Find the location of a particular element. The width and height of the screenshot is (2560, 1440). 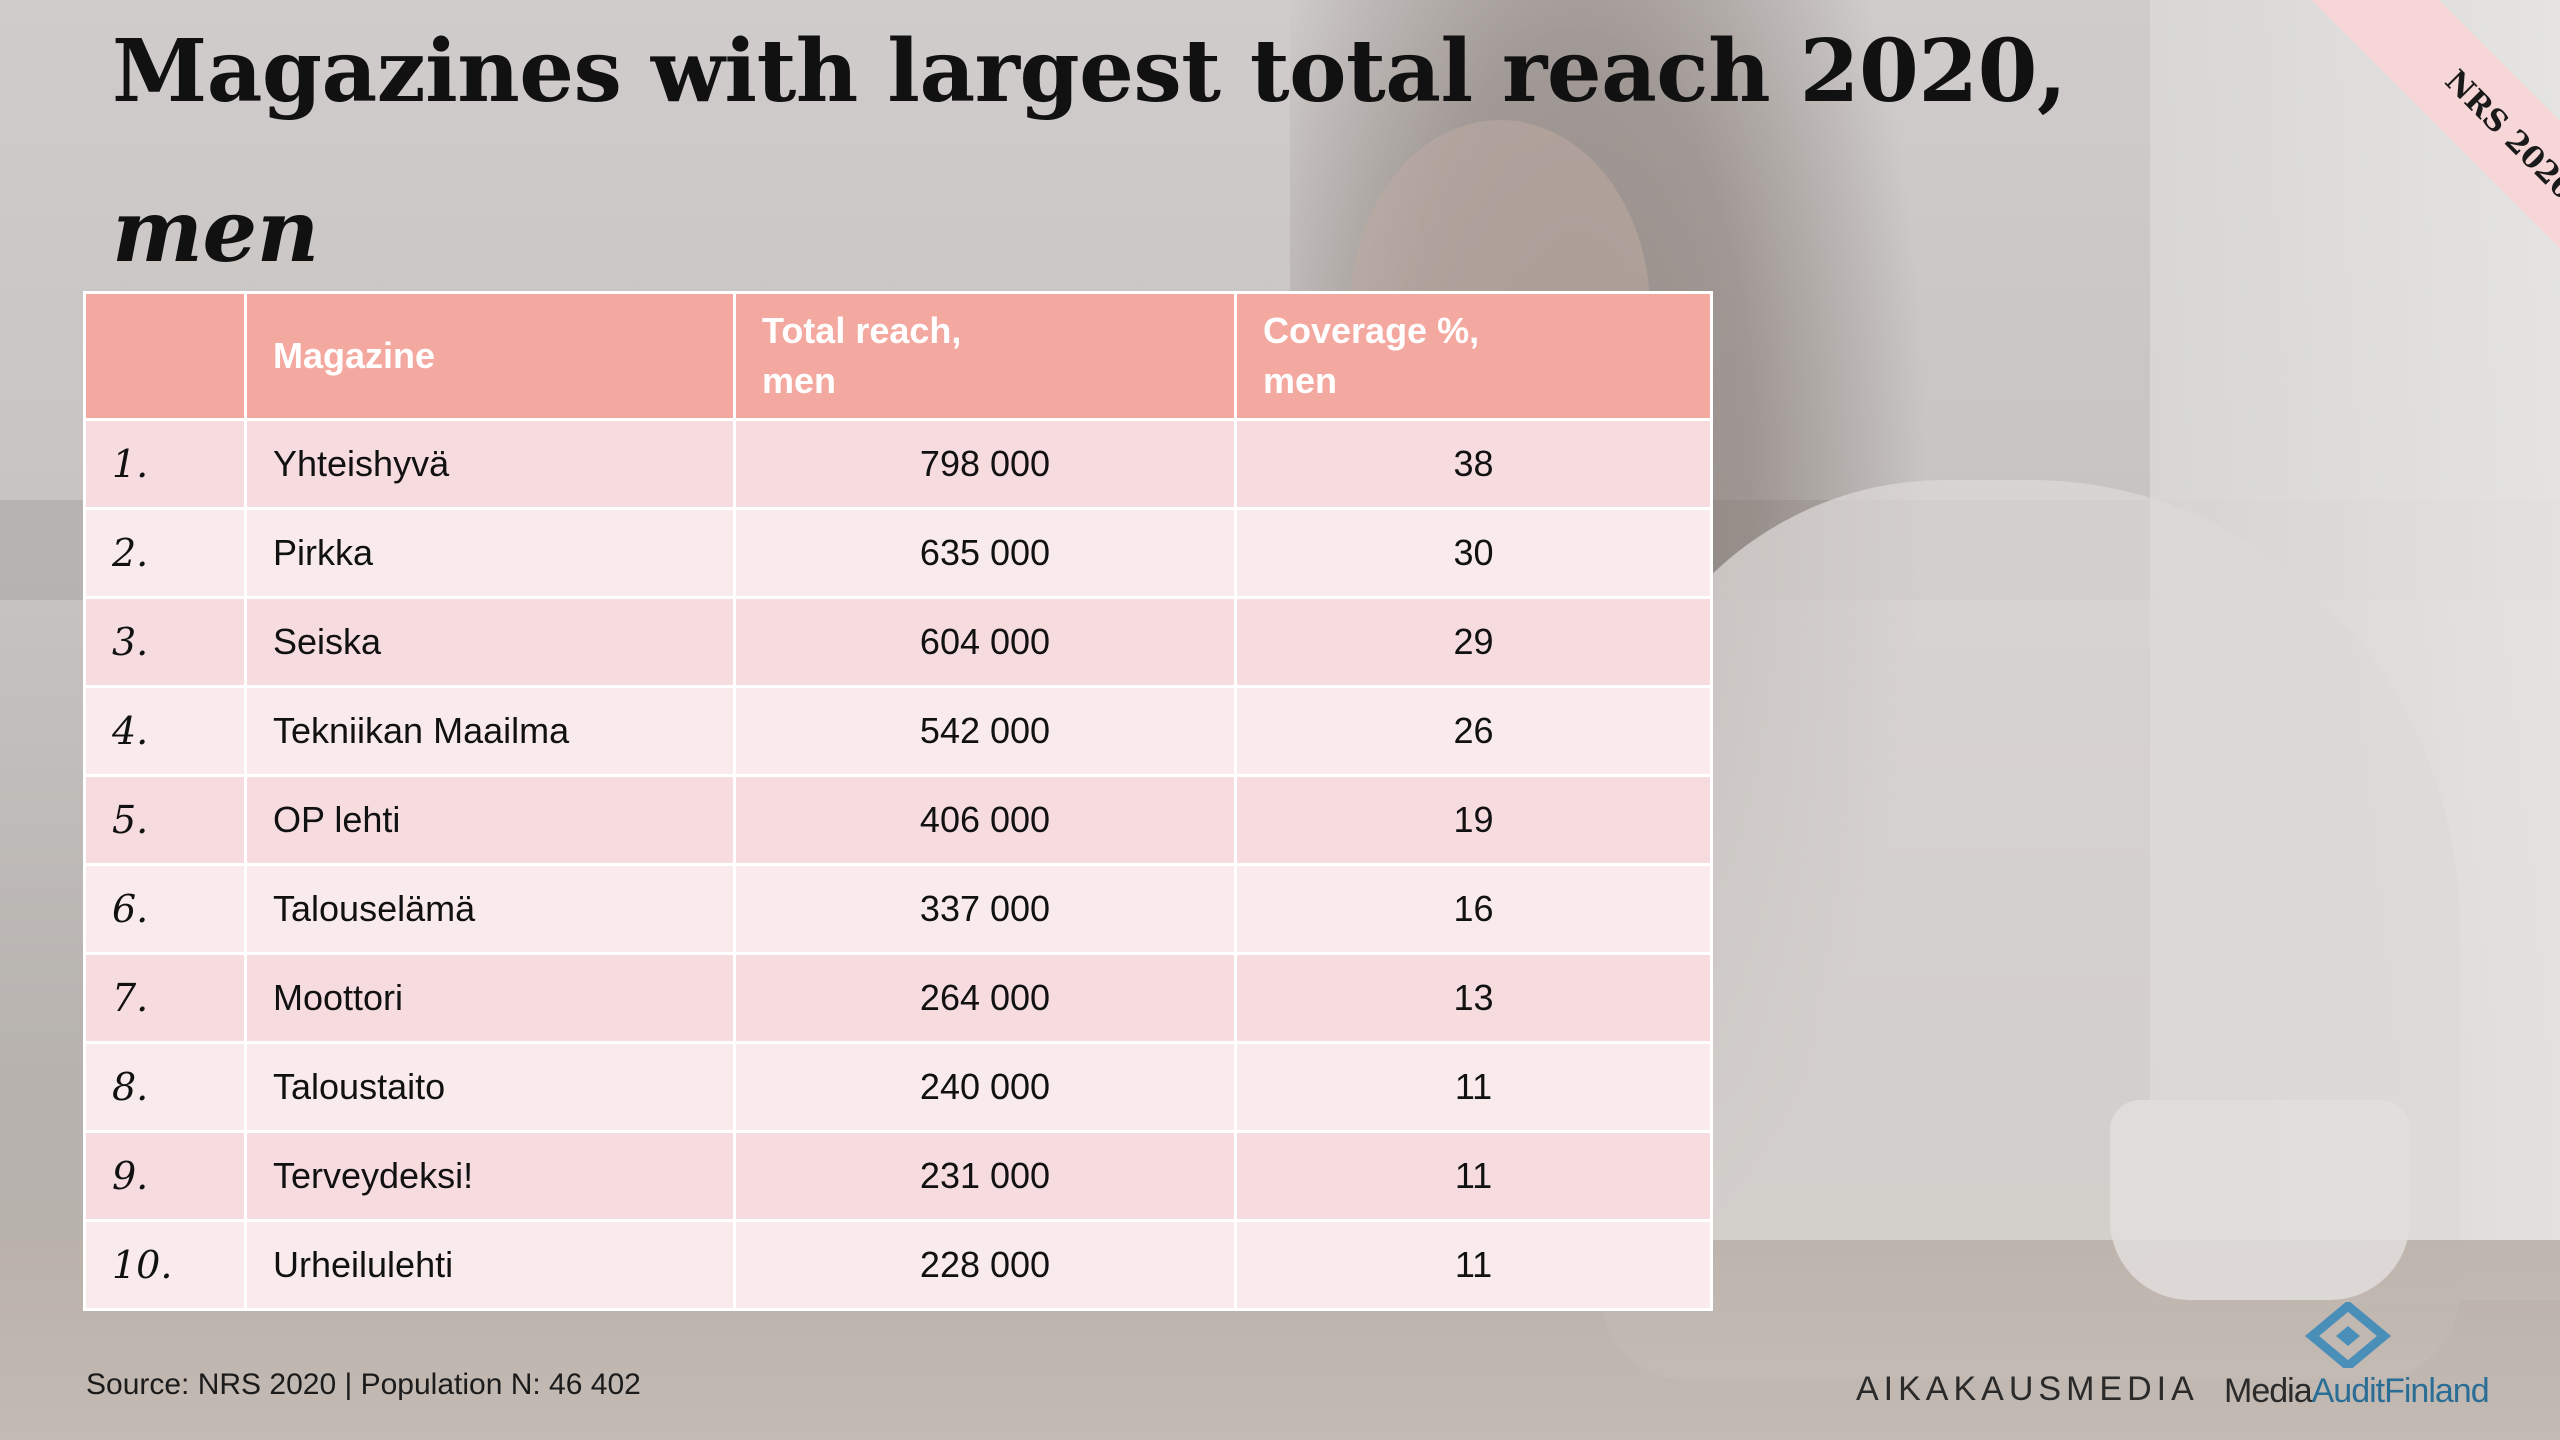

table-row: 10. Urheilulehti 228 000 11 is located at coordinates (898, 1263).